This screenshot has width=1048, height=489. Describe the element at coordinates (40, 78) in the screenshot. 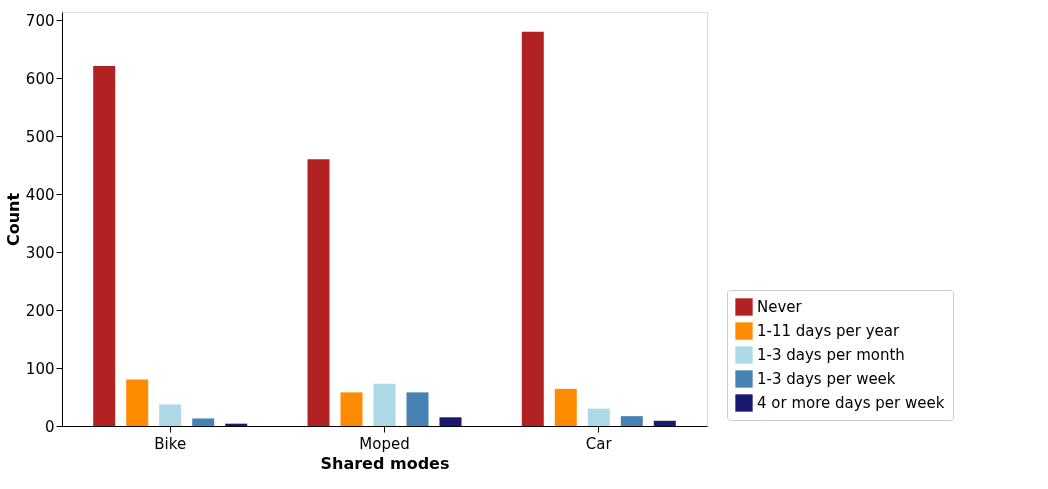

I see `y-tick-label: 600` at that location.